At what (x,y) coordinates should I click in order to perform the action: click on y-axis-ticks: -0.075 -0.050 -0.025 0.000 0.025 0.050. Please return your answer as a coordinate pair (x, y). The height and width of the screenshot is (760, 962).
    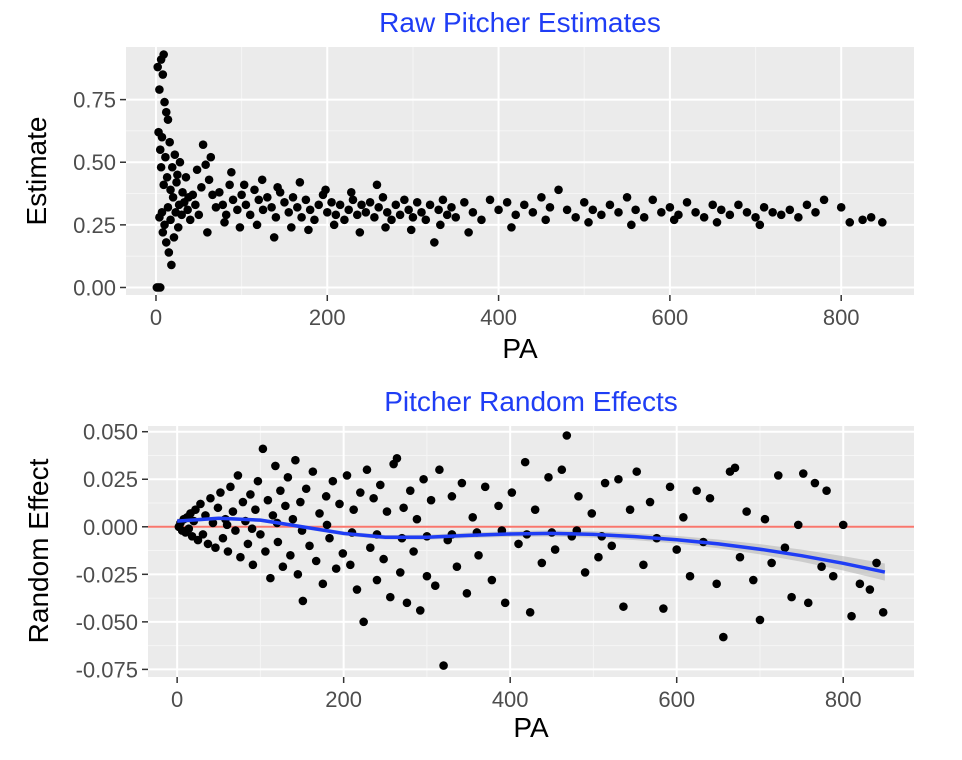
    Looking at the image, I should click on (112, 551).